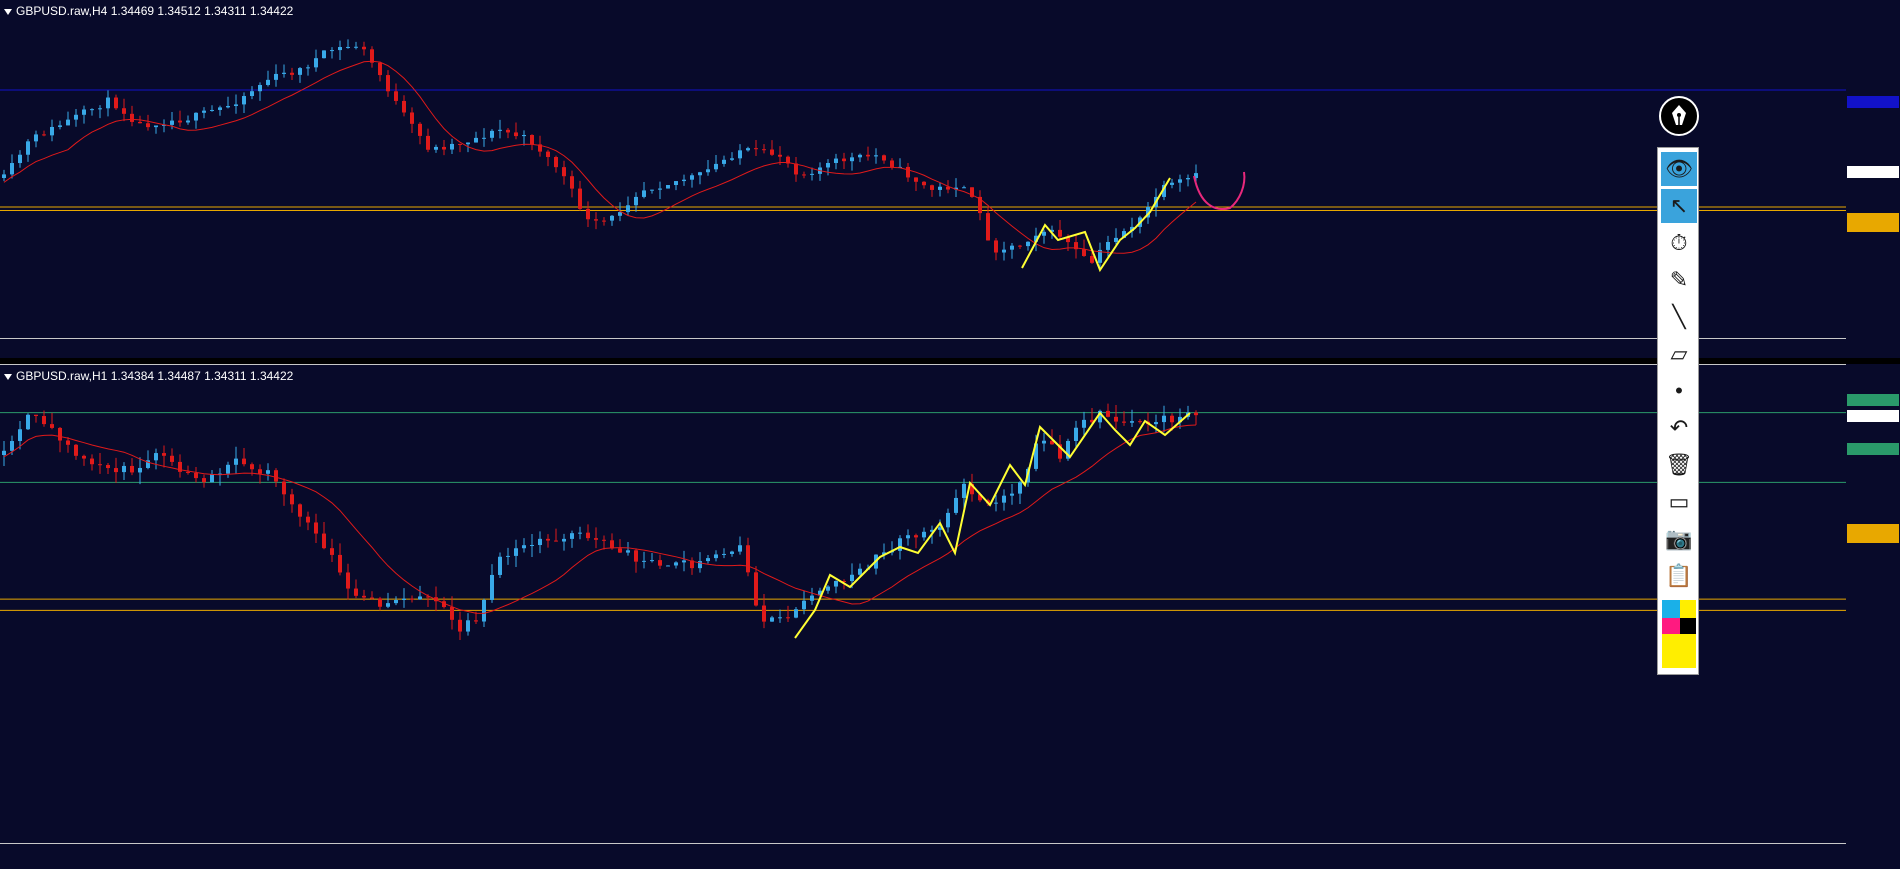 The image size is (1900, 869). Describe the element at coordinates (8, 11) in the screenshot. I see `chart-h4-menu-triangle-icon` at that location.